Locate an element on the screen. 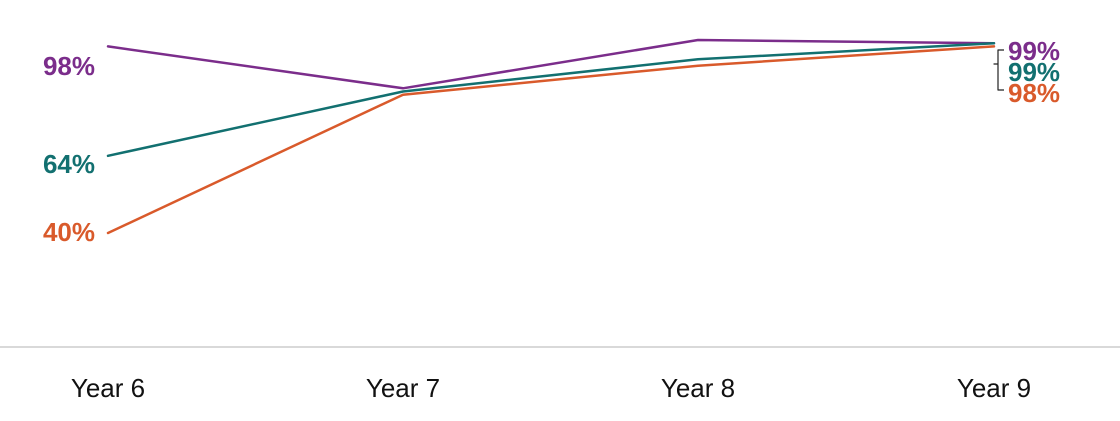 The height and width of the screenshot is (421, 1120). series-1-start-label: 98% is located at coordinates (69, 66).